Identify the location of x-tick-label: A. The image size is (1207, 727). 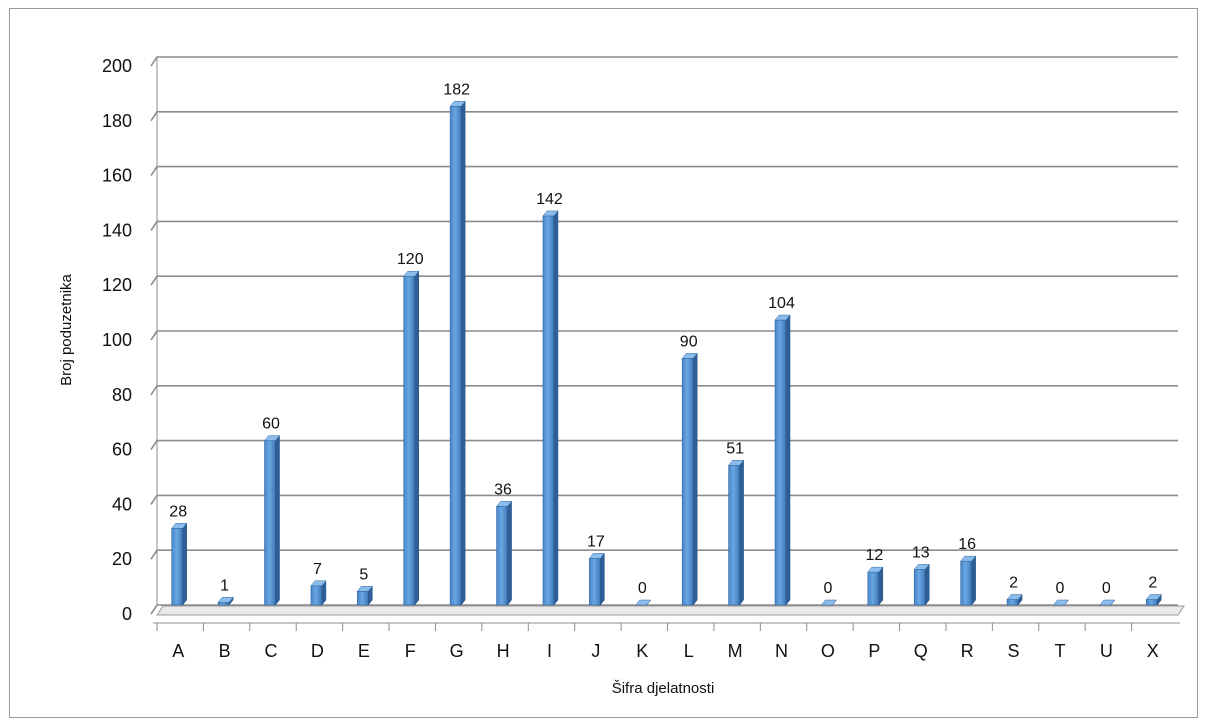
(178, 651).